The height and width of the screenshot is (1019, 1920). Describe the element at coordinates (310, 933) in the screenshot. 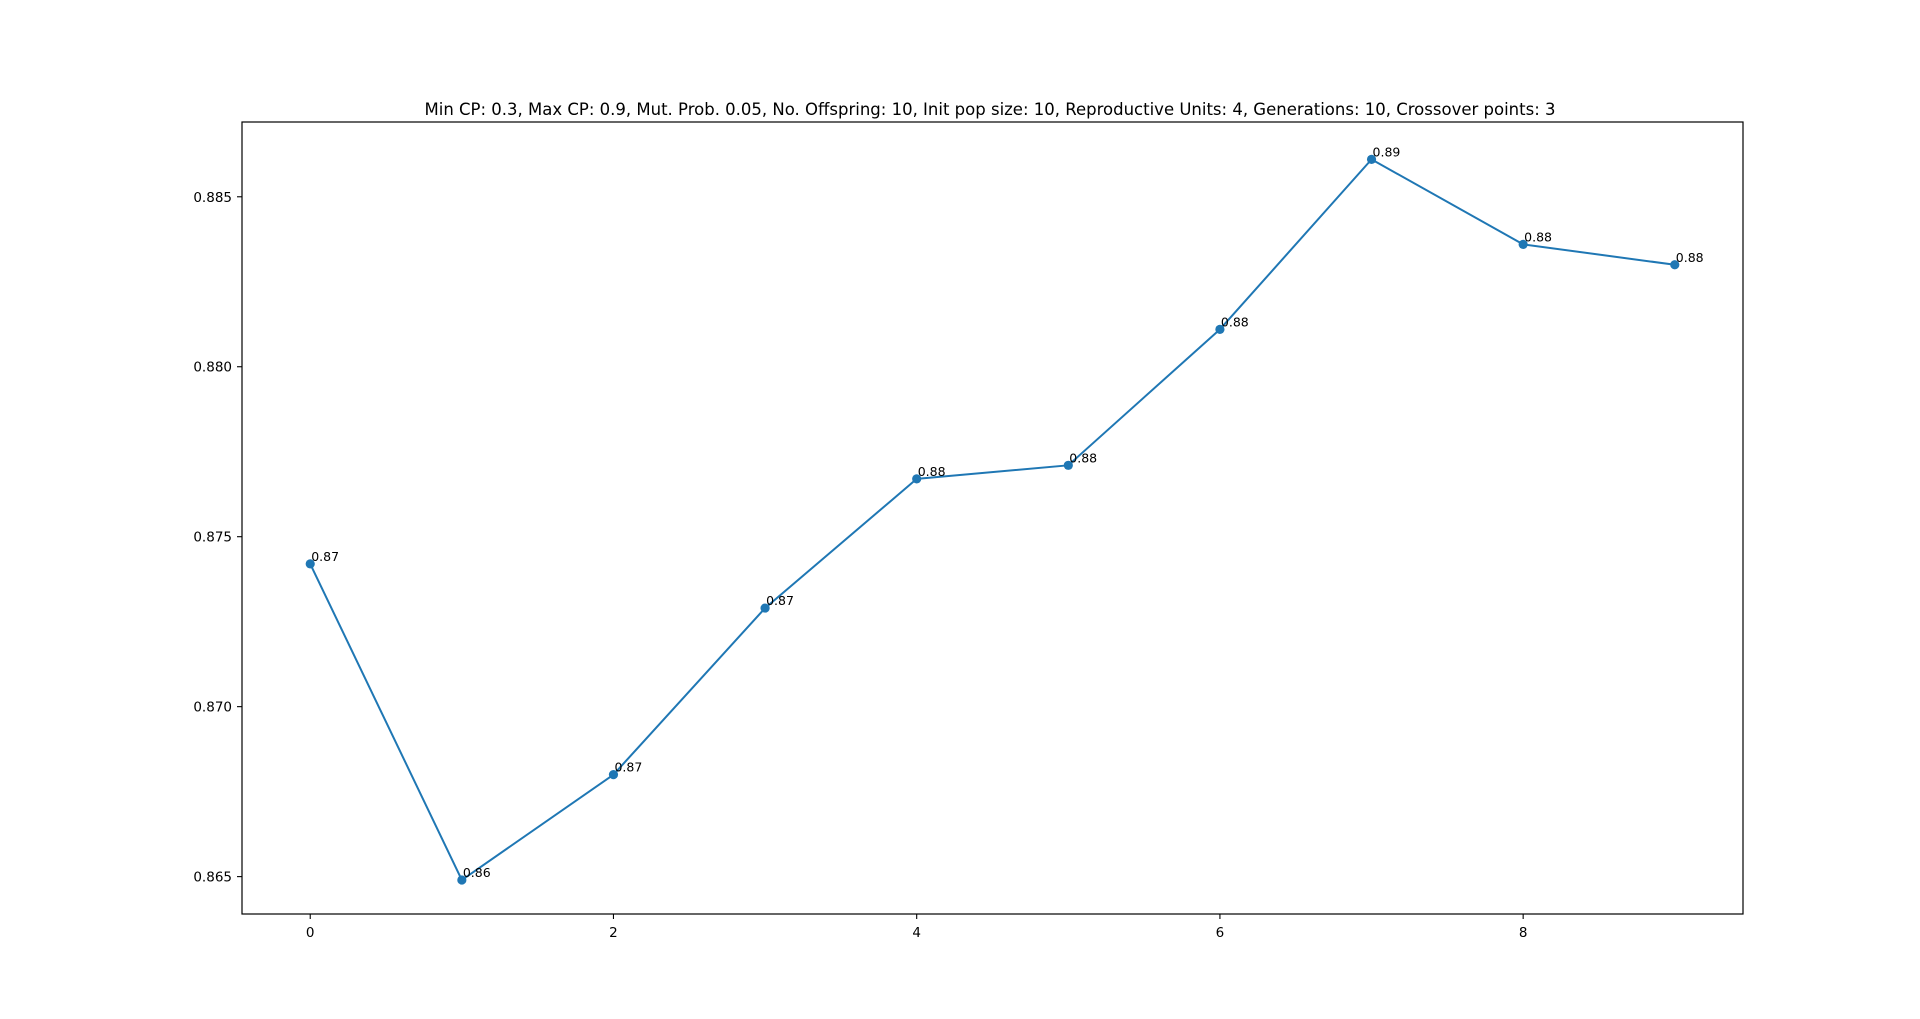

I see `x-tick-label: 0` at that location.